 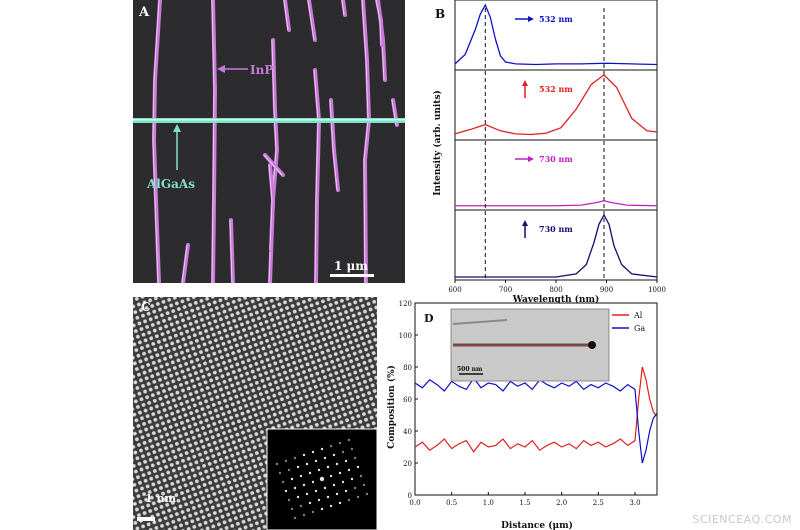 I want to click on x-tick-label-d: 0.0, so click(x=414, y=503).